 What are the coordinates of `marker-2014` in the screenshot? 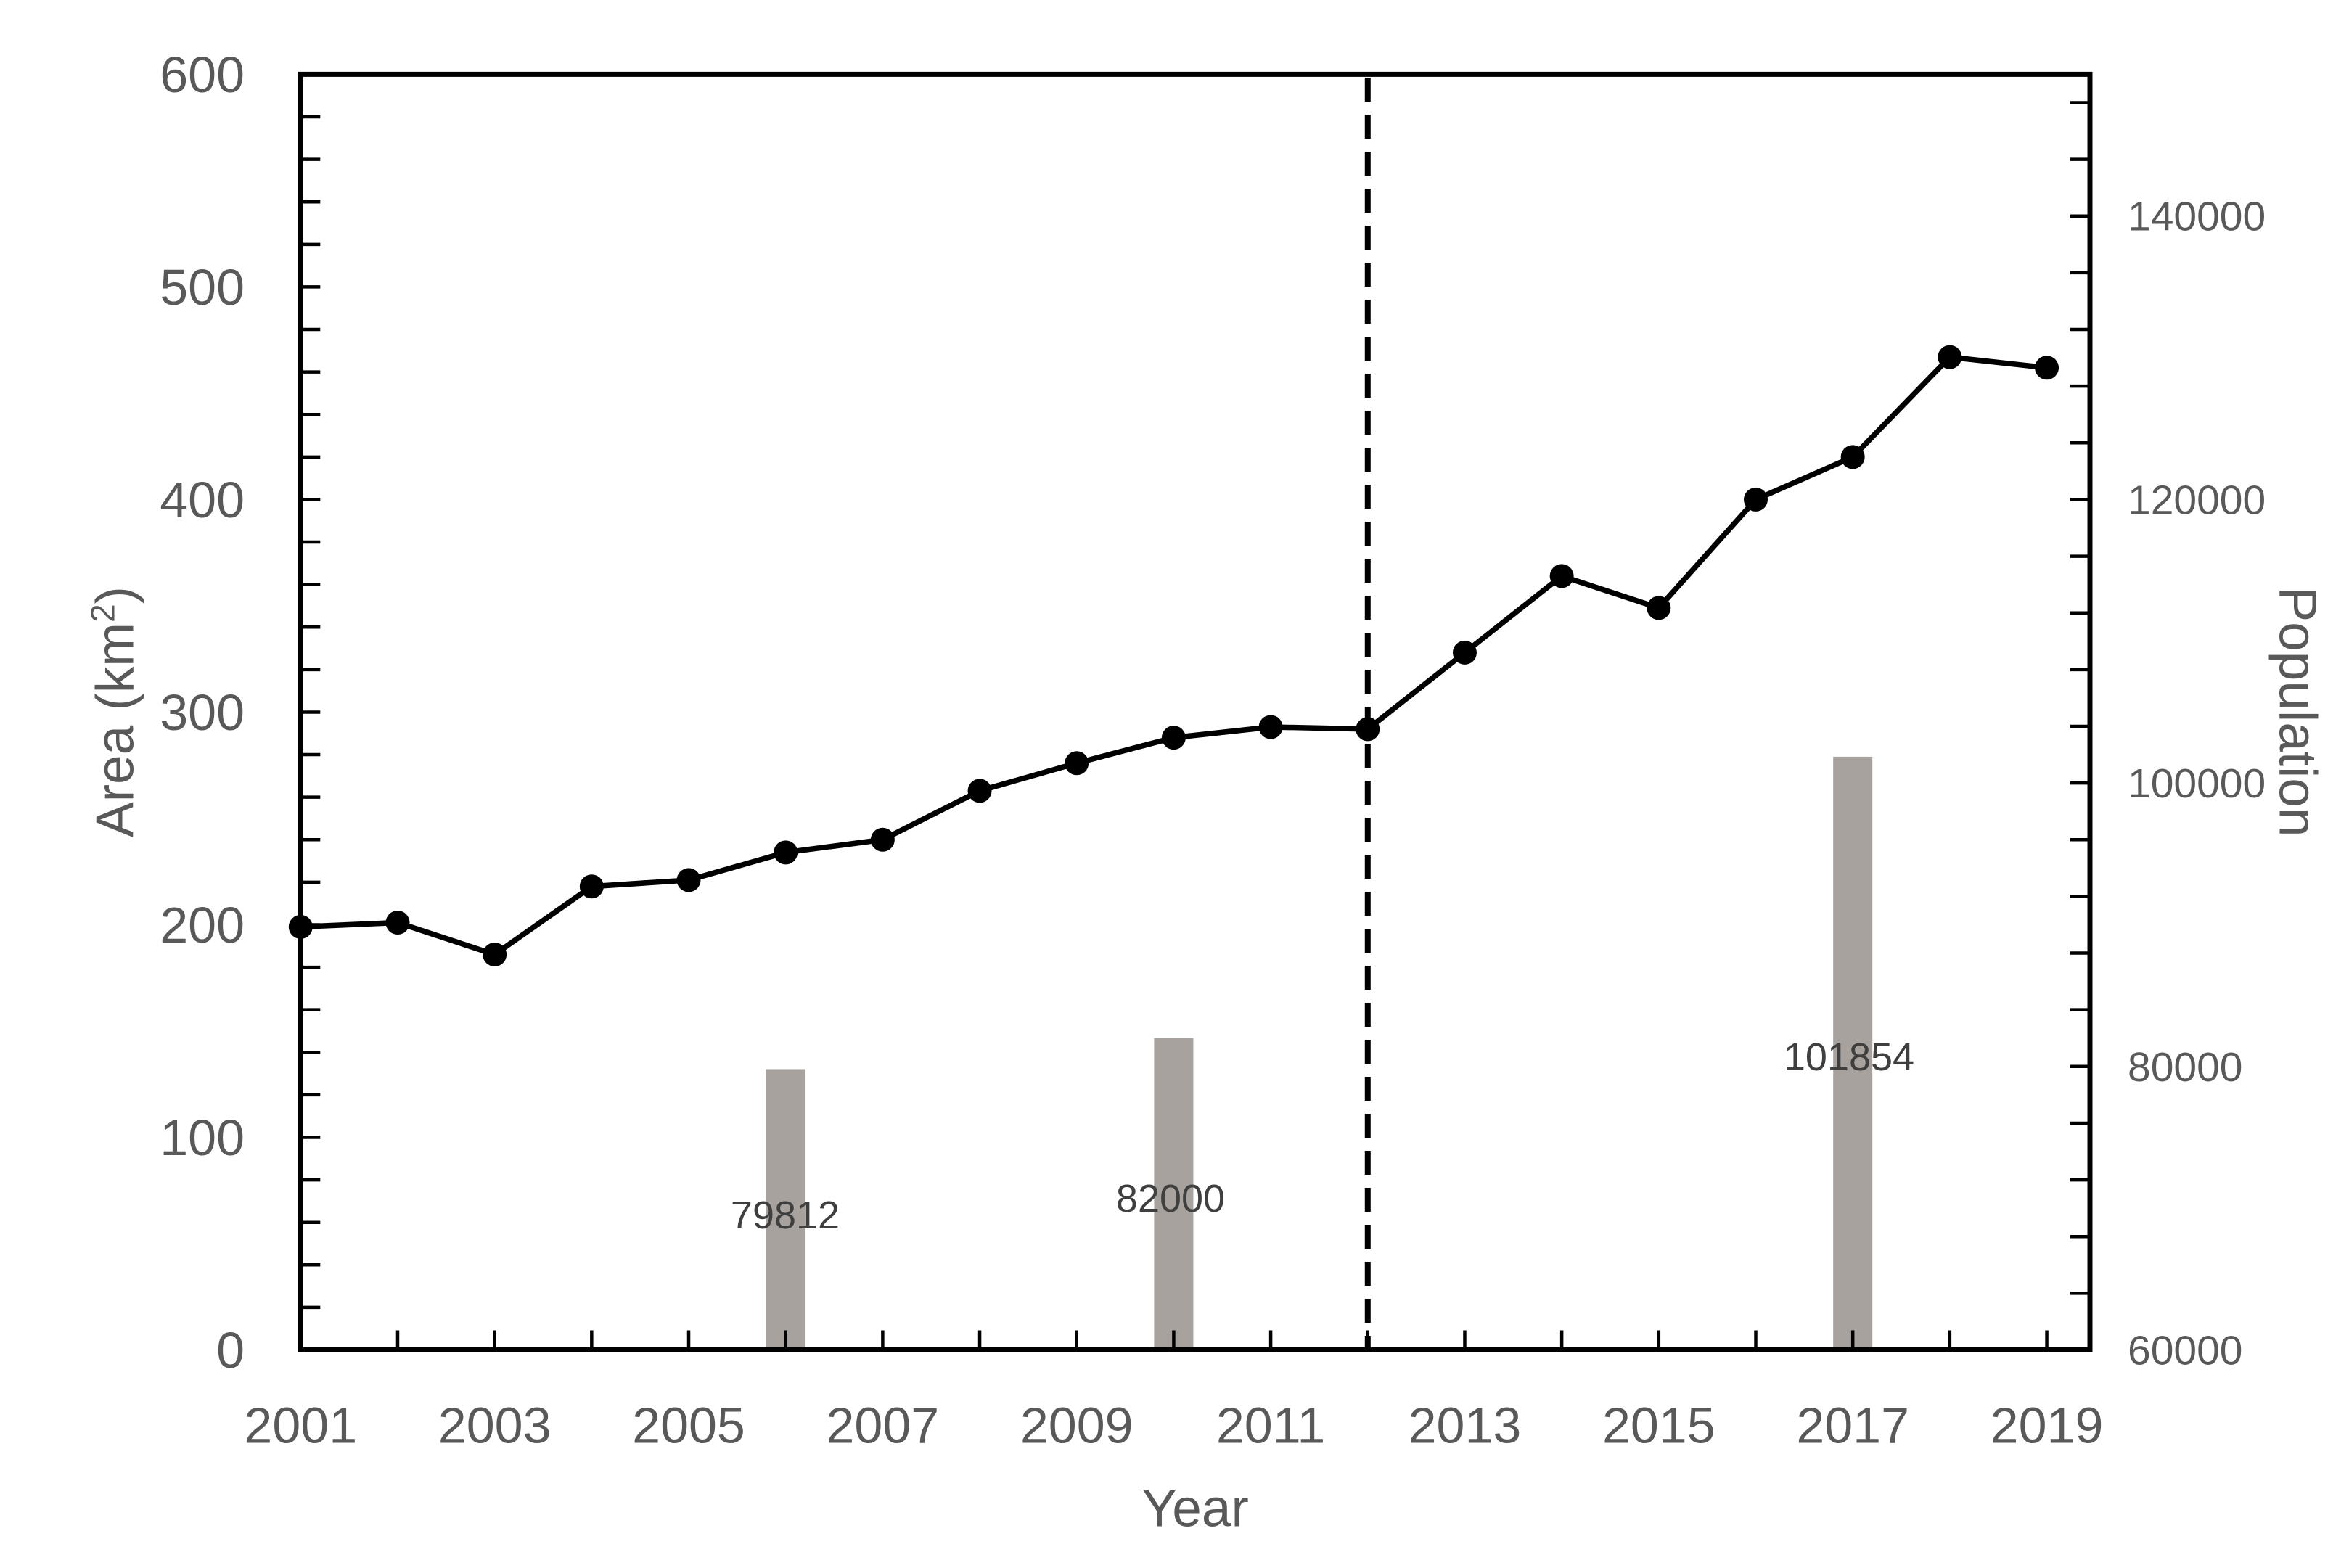 It's located at (1561, 576).